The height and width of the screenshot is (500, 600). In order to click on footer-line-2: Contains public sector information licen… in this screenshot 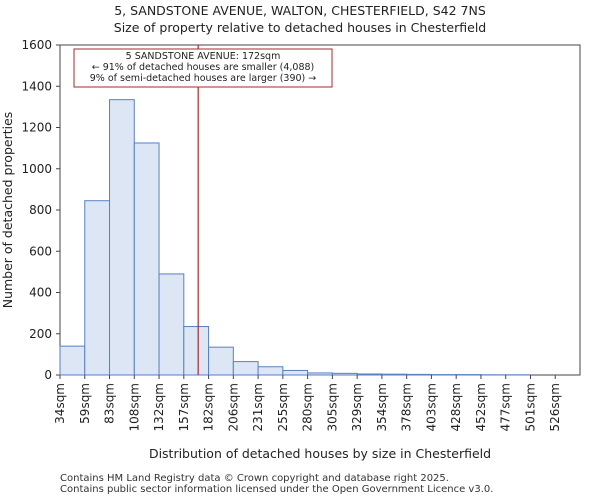, I will do `click(277, 489)`.